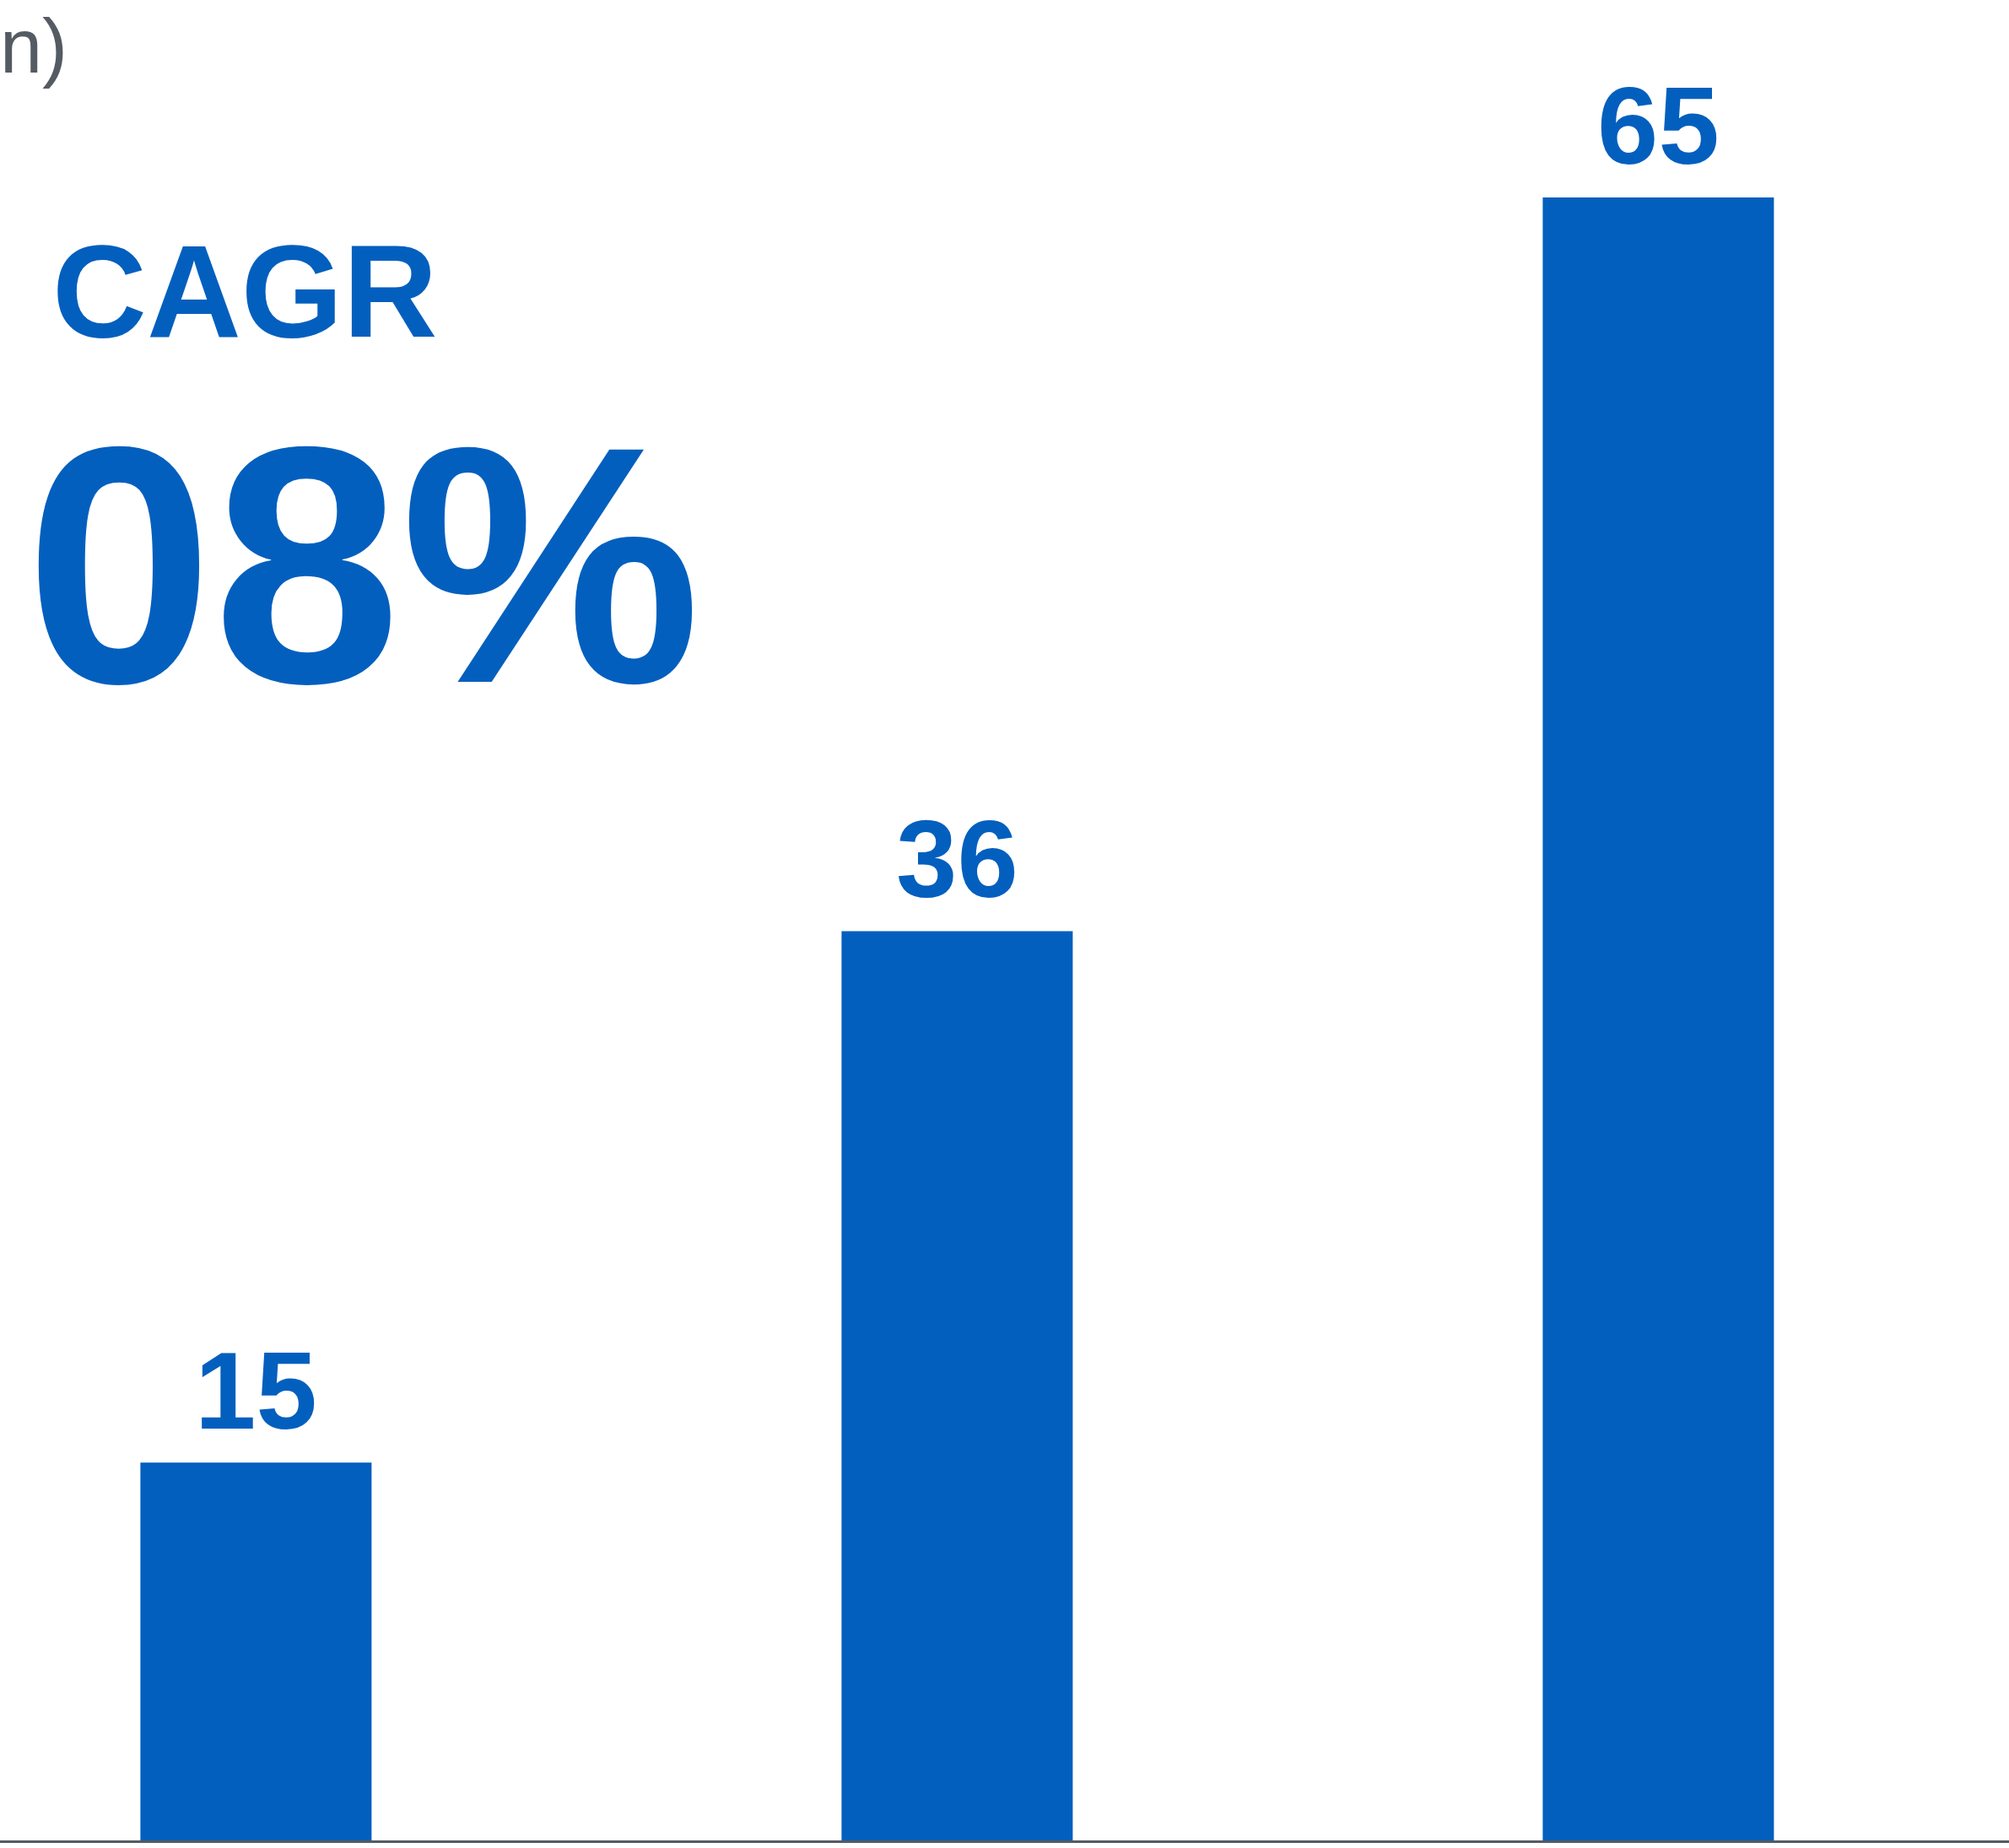  Describe the element at coordinates (1659, 125) in the screenshot. I see `data-label: 65` at that location.